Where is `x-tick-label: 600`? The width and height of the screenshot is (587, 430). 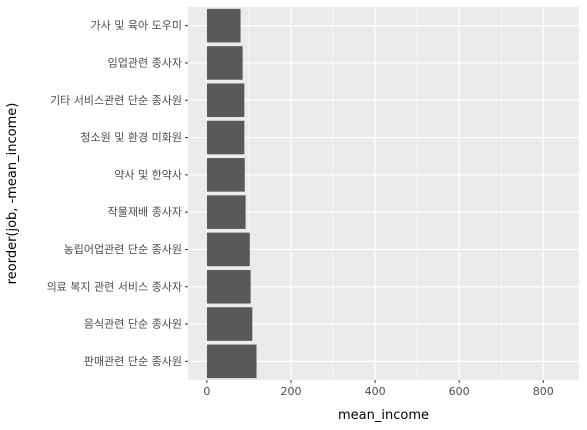
x-tick-label: 600 is located at coordinates (459, 391).